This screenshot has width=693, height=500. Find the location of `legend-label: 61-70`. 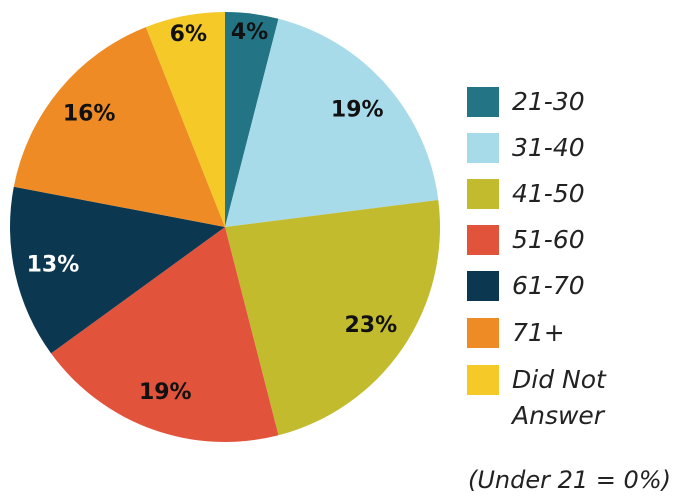

legend-label: 61-70 is located at coordinates (548, 285).